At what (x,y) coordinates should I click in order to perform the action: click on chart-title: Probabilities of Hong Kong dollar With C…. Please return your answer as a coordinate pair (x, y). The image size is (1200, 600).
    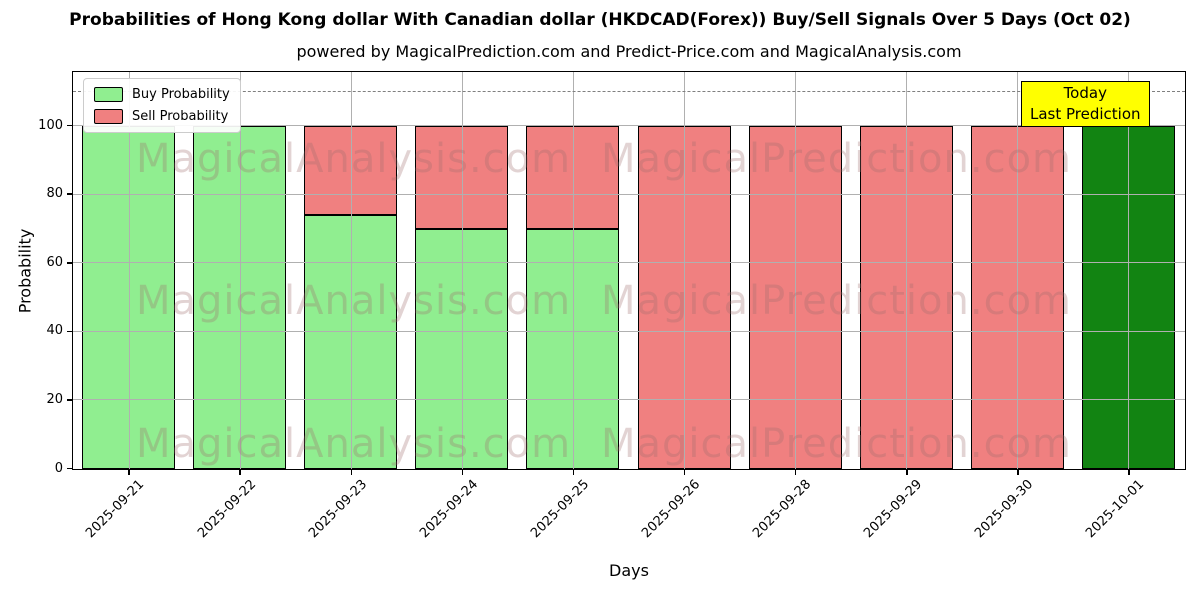
    Looking at the image, I should click on (600, 20).